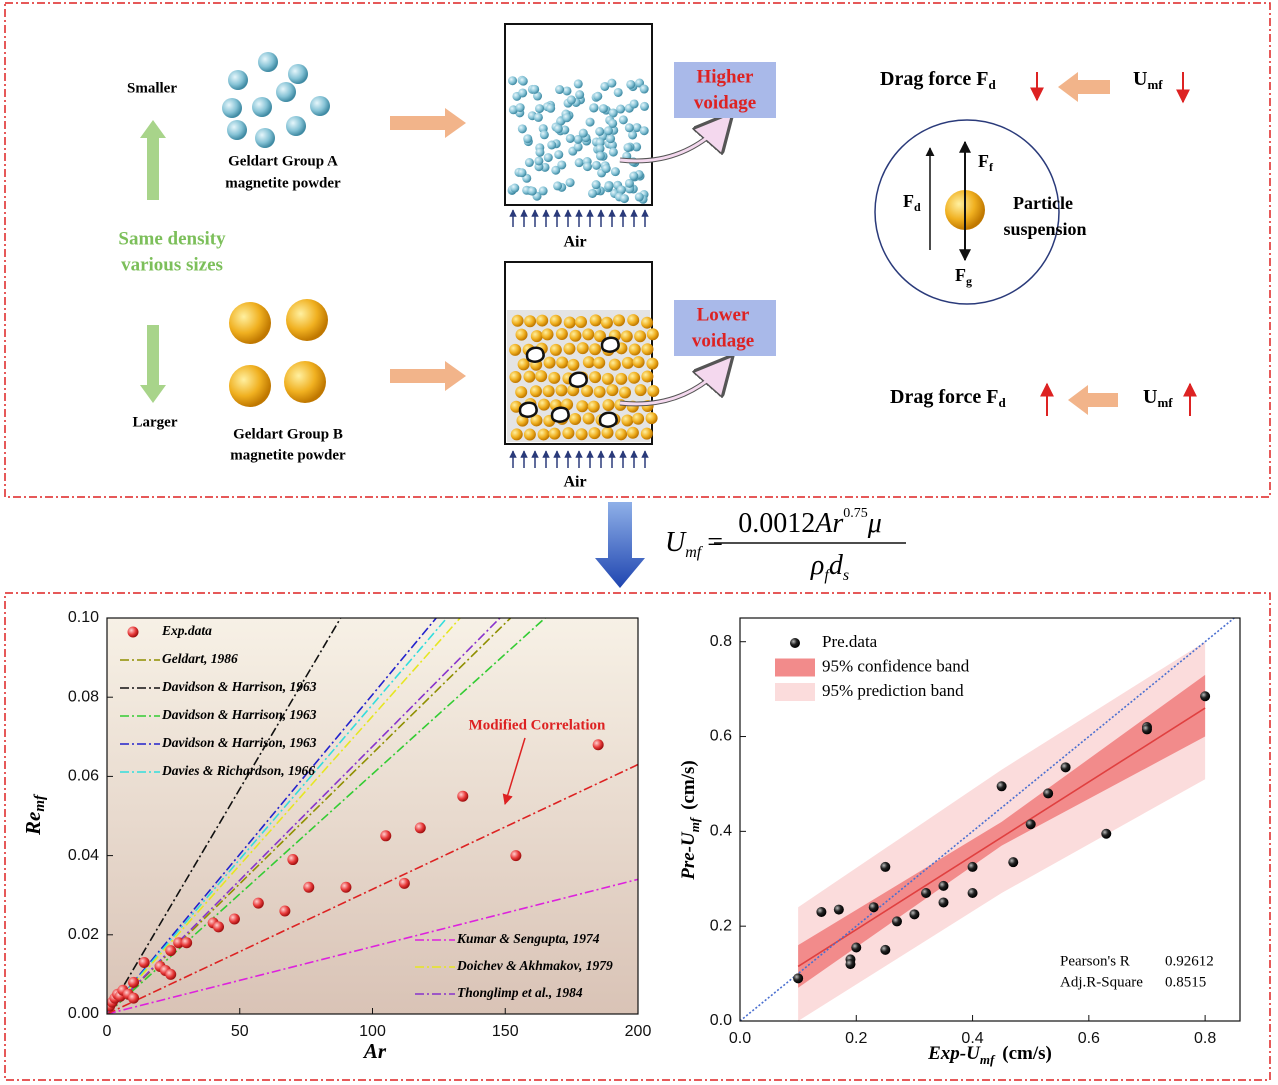 The image size is (1278, 1085). I want to click on voidage-box, so click(725, 328).